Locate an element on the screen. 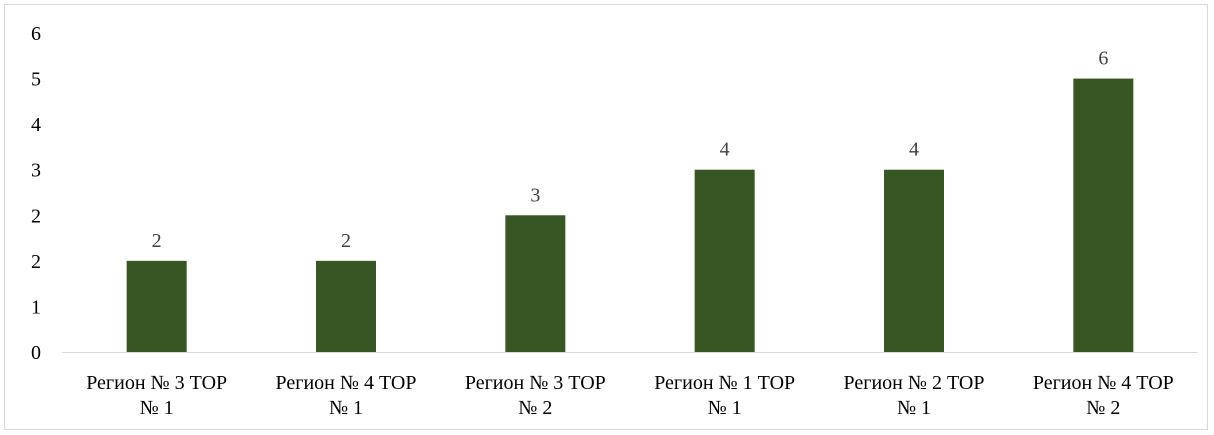  y-tick-label: 4 is located at coordinates (36, 125).